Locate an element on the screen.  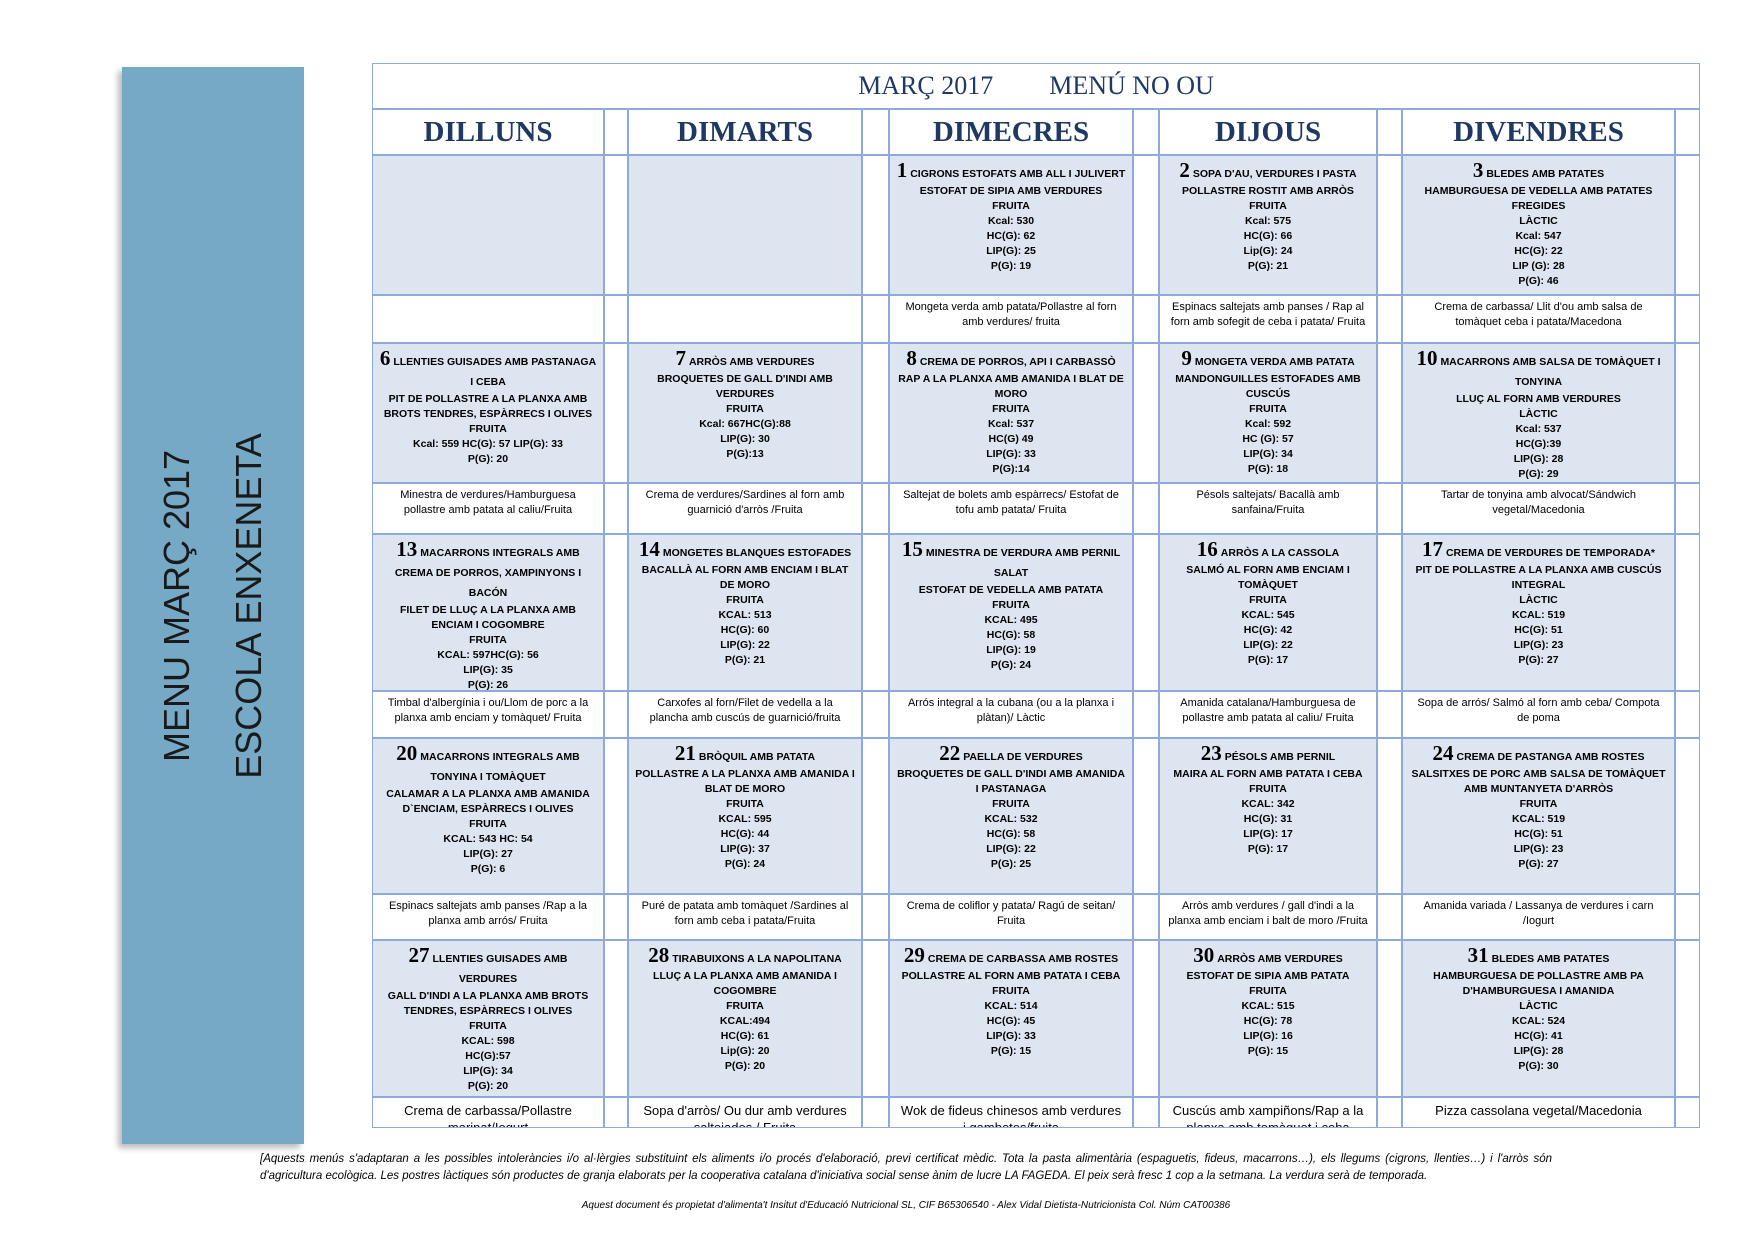
dish: 15 MINESTRA DE VERDURA AMB PERNIL SALAT is located at coordinates (1011, 561).